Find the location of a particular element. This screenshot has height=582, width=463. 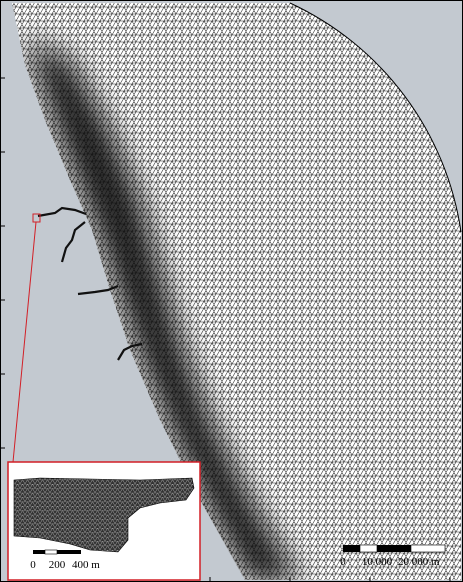

scale-label: 20 000 m is located at coordinates (419, 562).